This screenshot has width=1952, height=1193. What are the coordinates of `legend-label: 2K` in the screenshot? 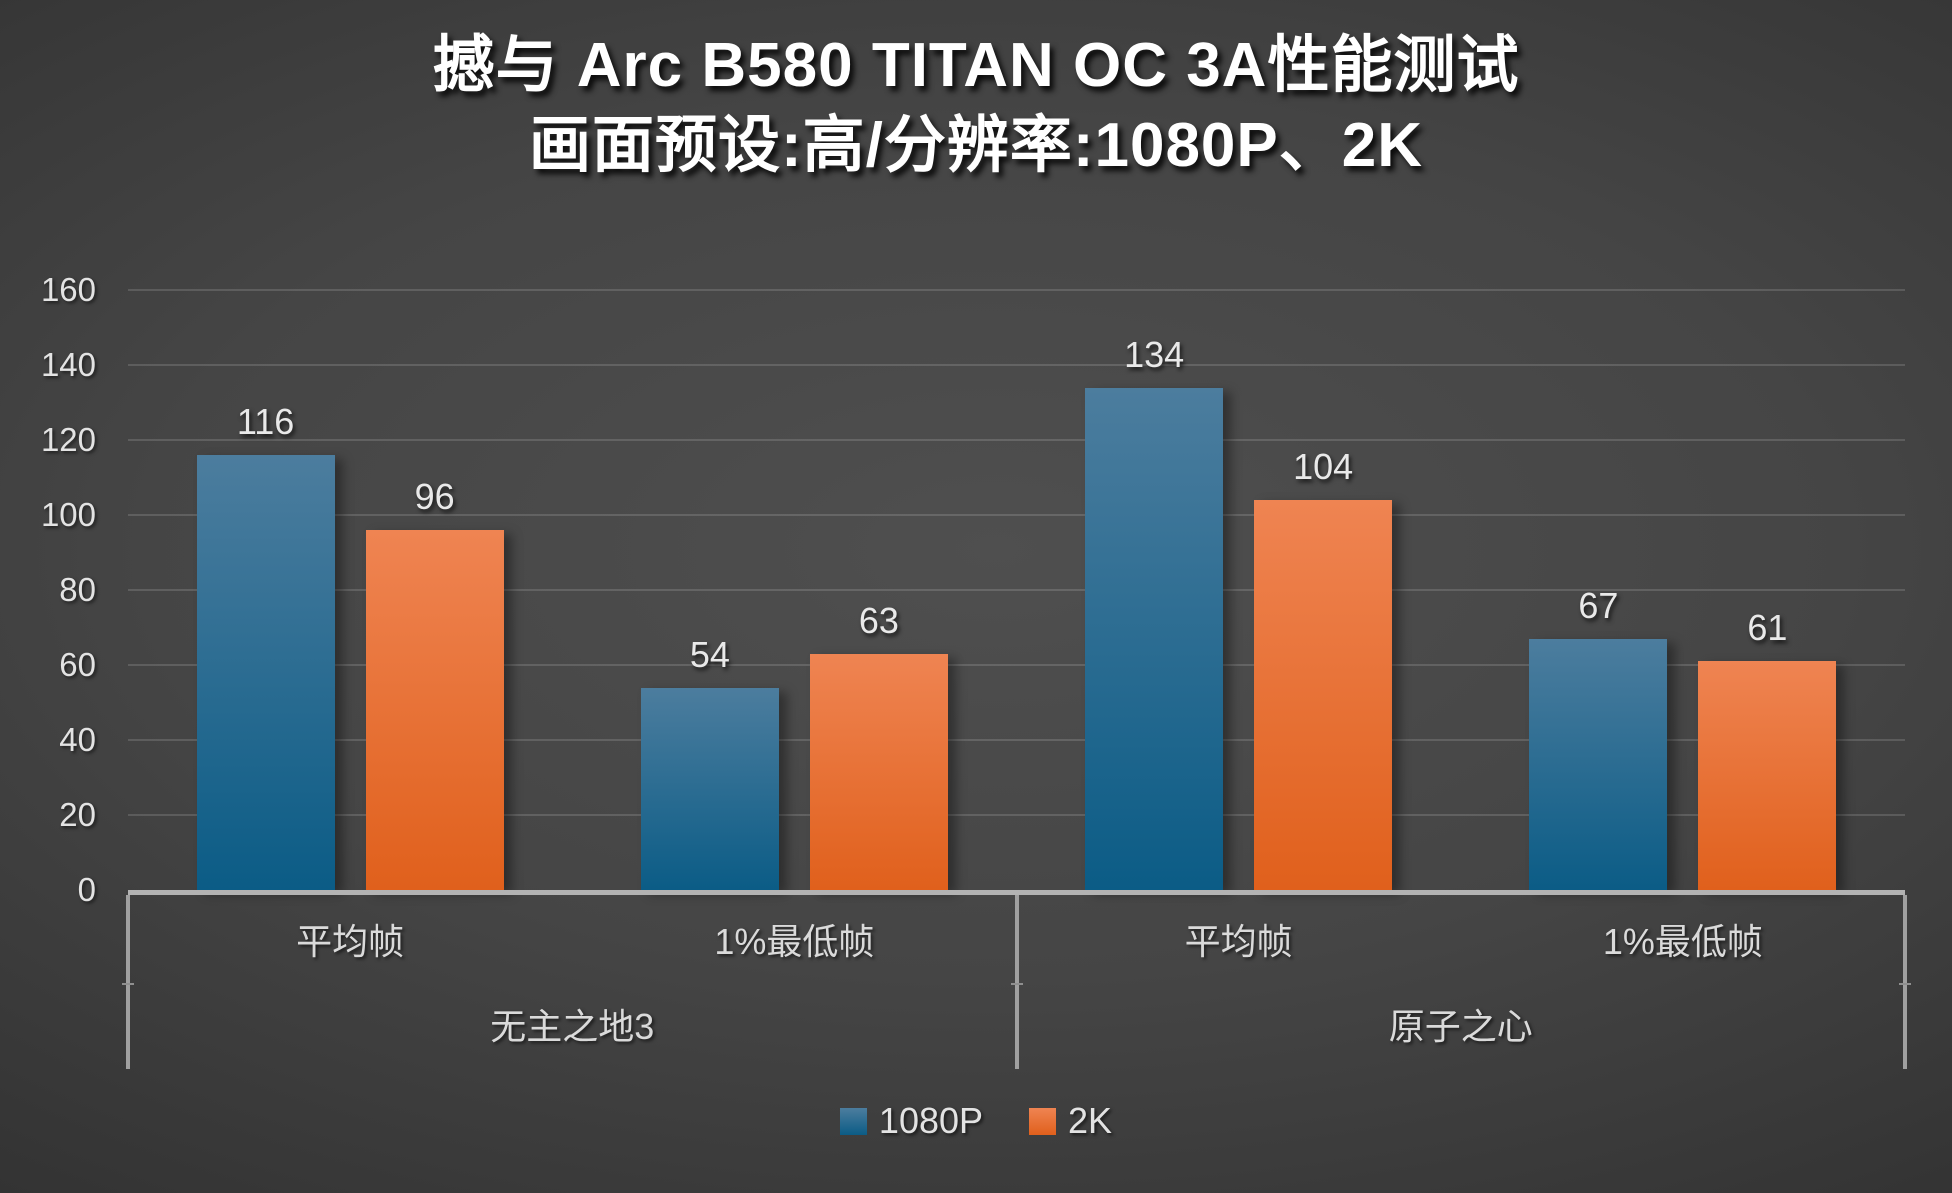 It's located at (1090, 1120).